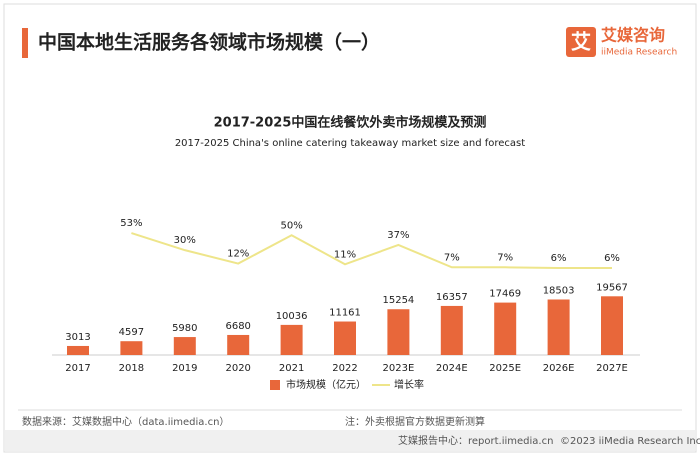 This screenshot has height=456, width=700. What do you see at coordinates (452, 368) in the screenshot?
I see `x-tick-label: 2024E` at bounding box center [452, 368].